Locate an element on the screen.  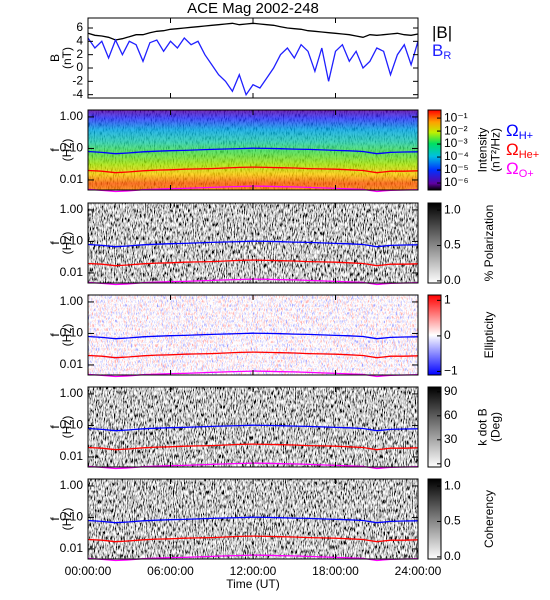
colorbar-tick-label: 10⁻³ is located at coordinates (456, 143).